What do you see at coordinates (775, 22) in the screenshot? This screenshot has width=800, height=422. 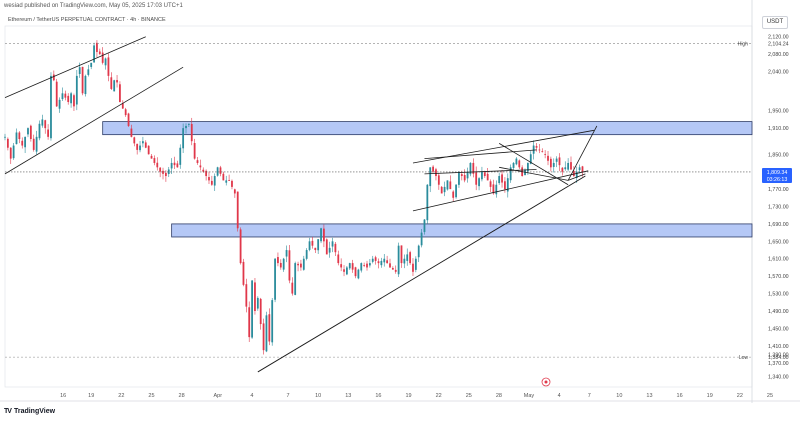 I see `currency-button: USDT` at bounding box center [775, 22].